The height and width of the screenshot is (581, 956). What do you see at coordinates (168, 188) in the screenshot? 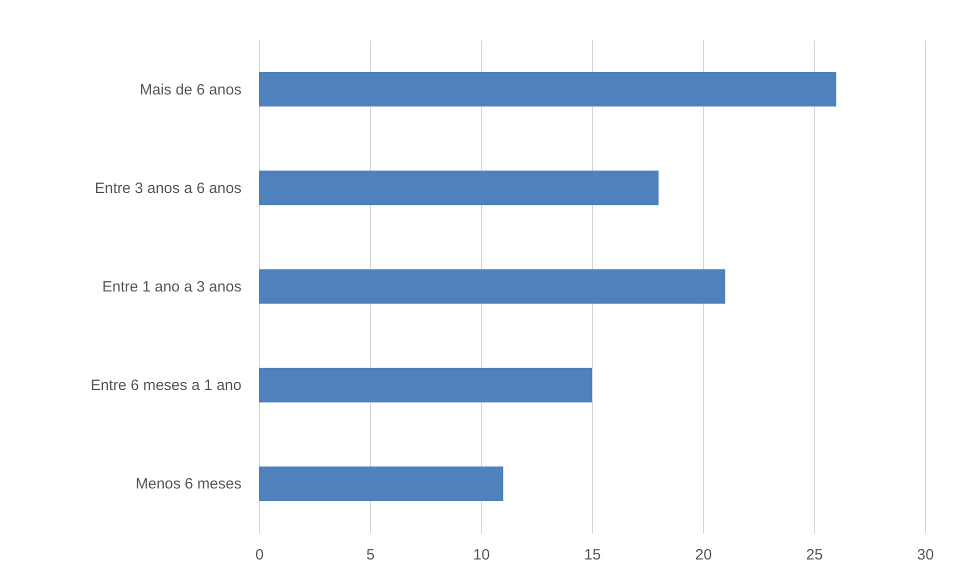
I see `y-tick-label: Entre 3 anos a 6 anos` at bounding box center [168, 188].